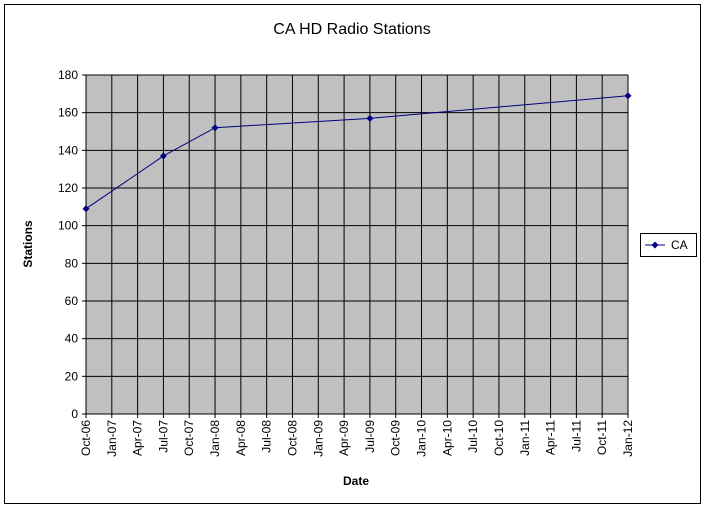  Describe the element at coordinates (499, 438) in the screenshot. I see `x-tick-label: Oct-10` at that location.